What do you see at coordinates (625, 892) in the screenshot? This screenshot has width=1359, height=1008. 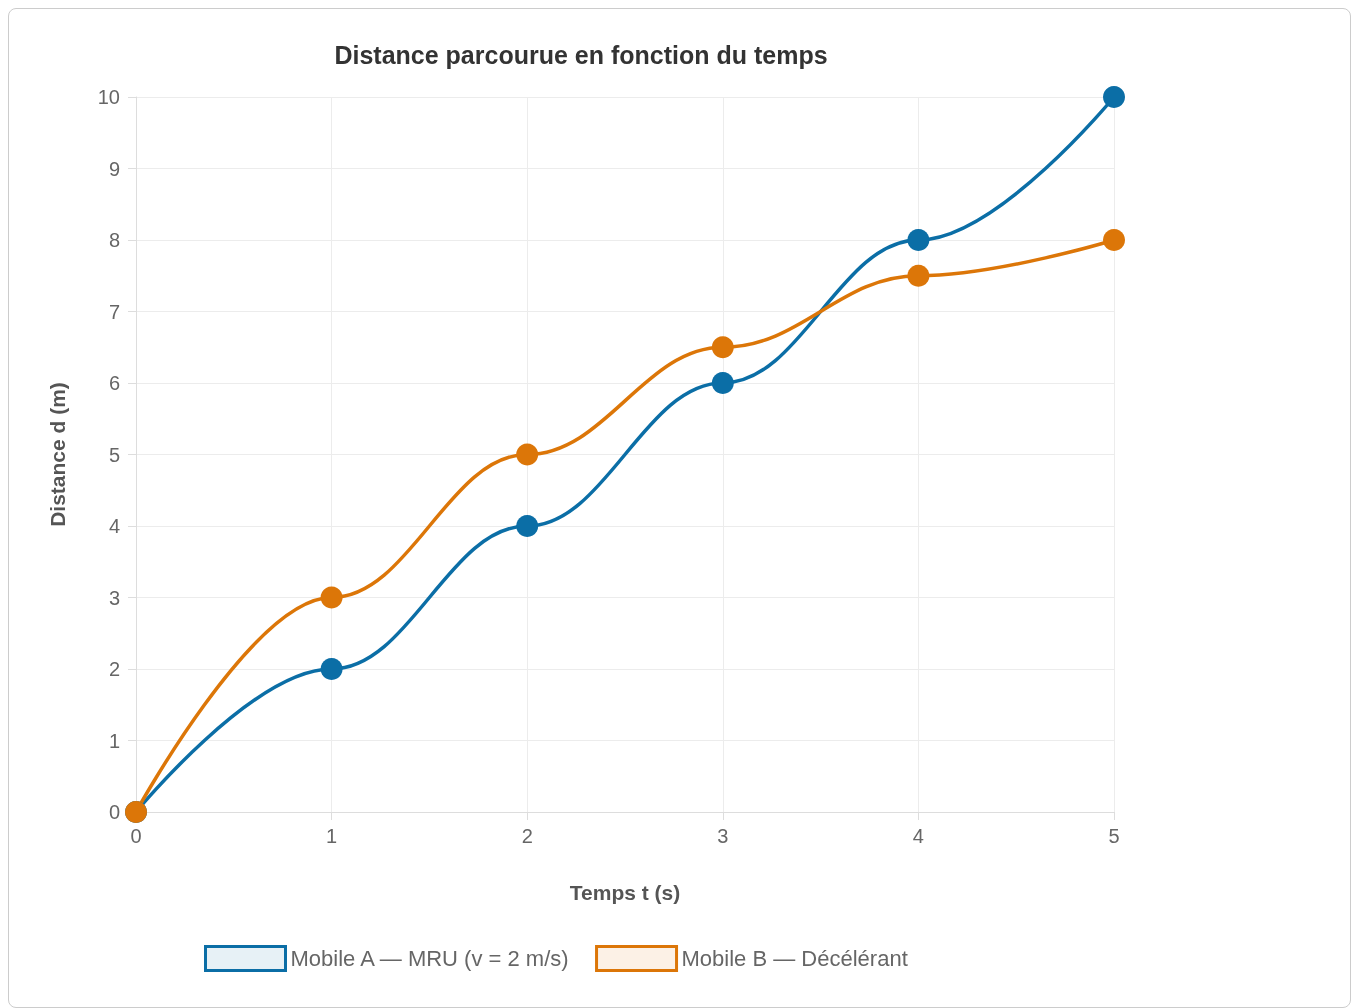 I see `x-axis-title: Temps t (s)` at bounding box center [625, 892].